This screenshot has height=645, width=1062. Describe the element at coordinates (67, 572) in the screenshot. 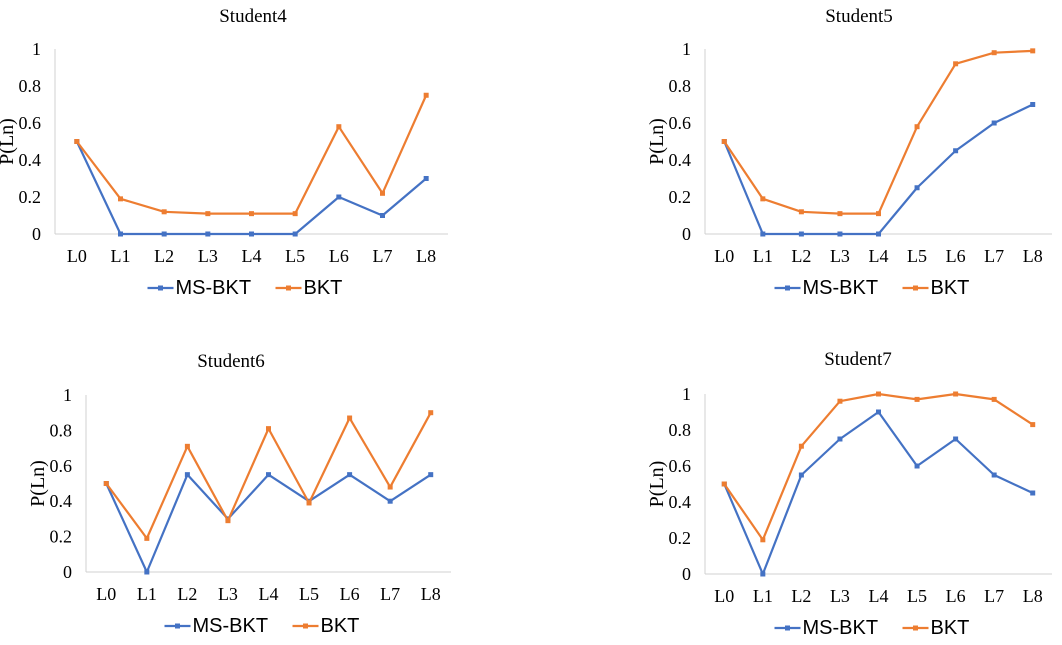

I see `y-tick-label: 0` at that location.